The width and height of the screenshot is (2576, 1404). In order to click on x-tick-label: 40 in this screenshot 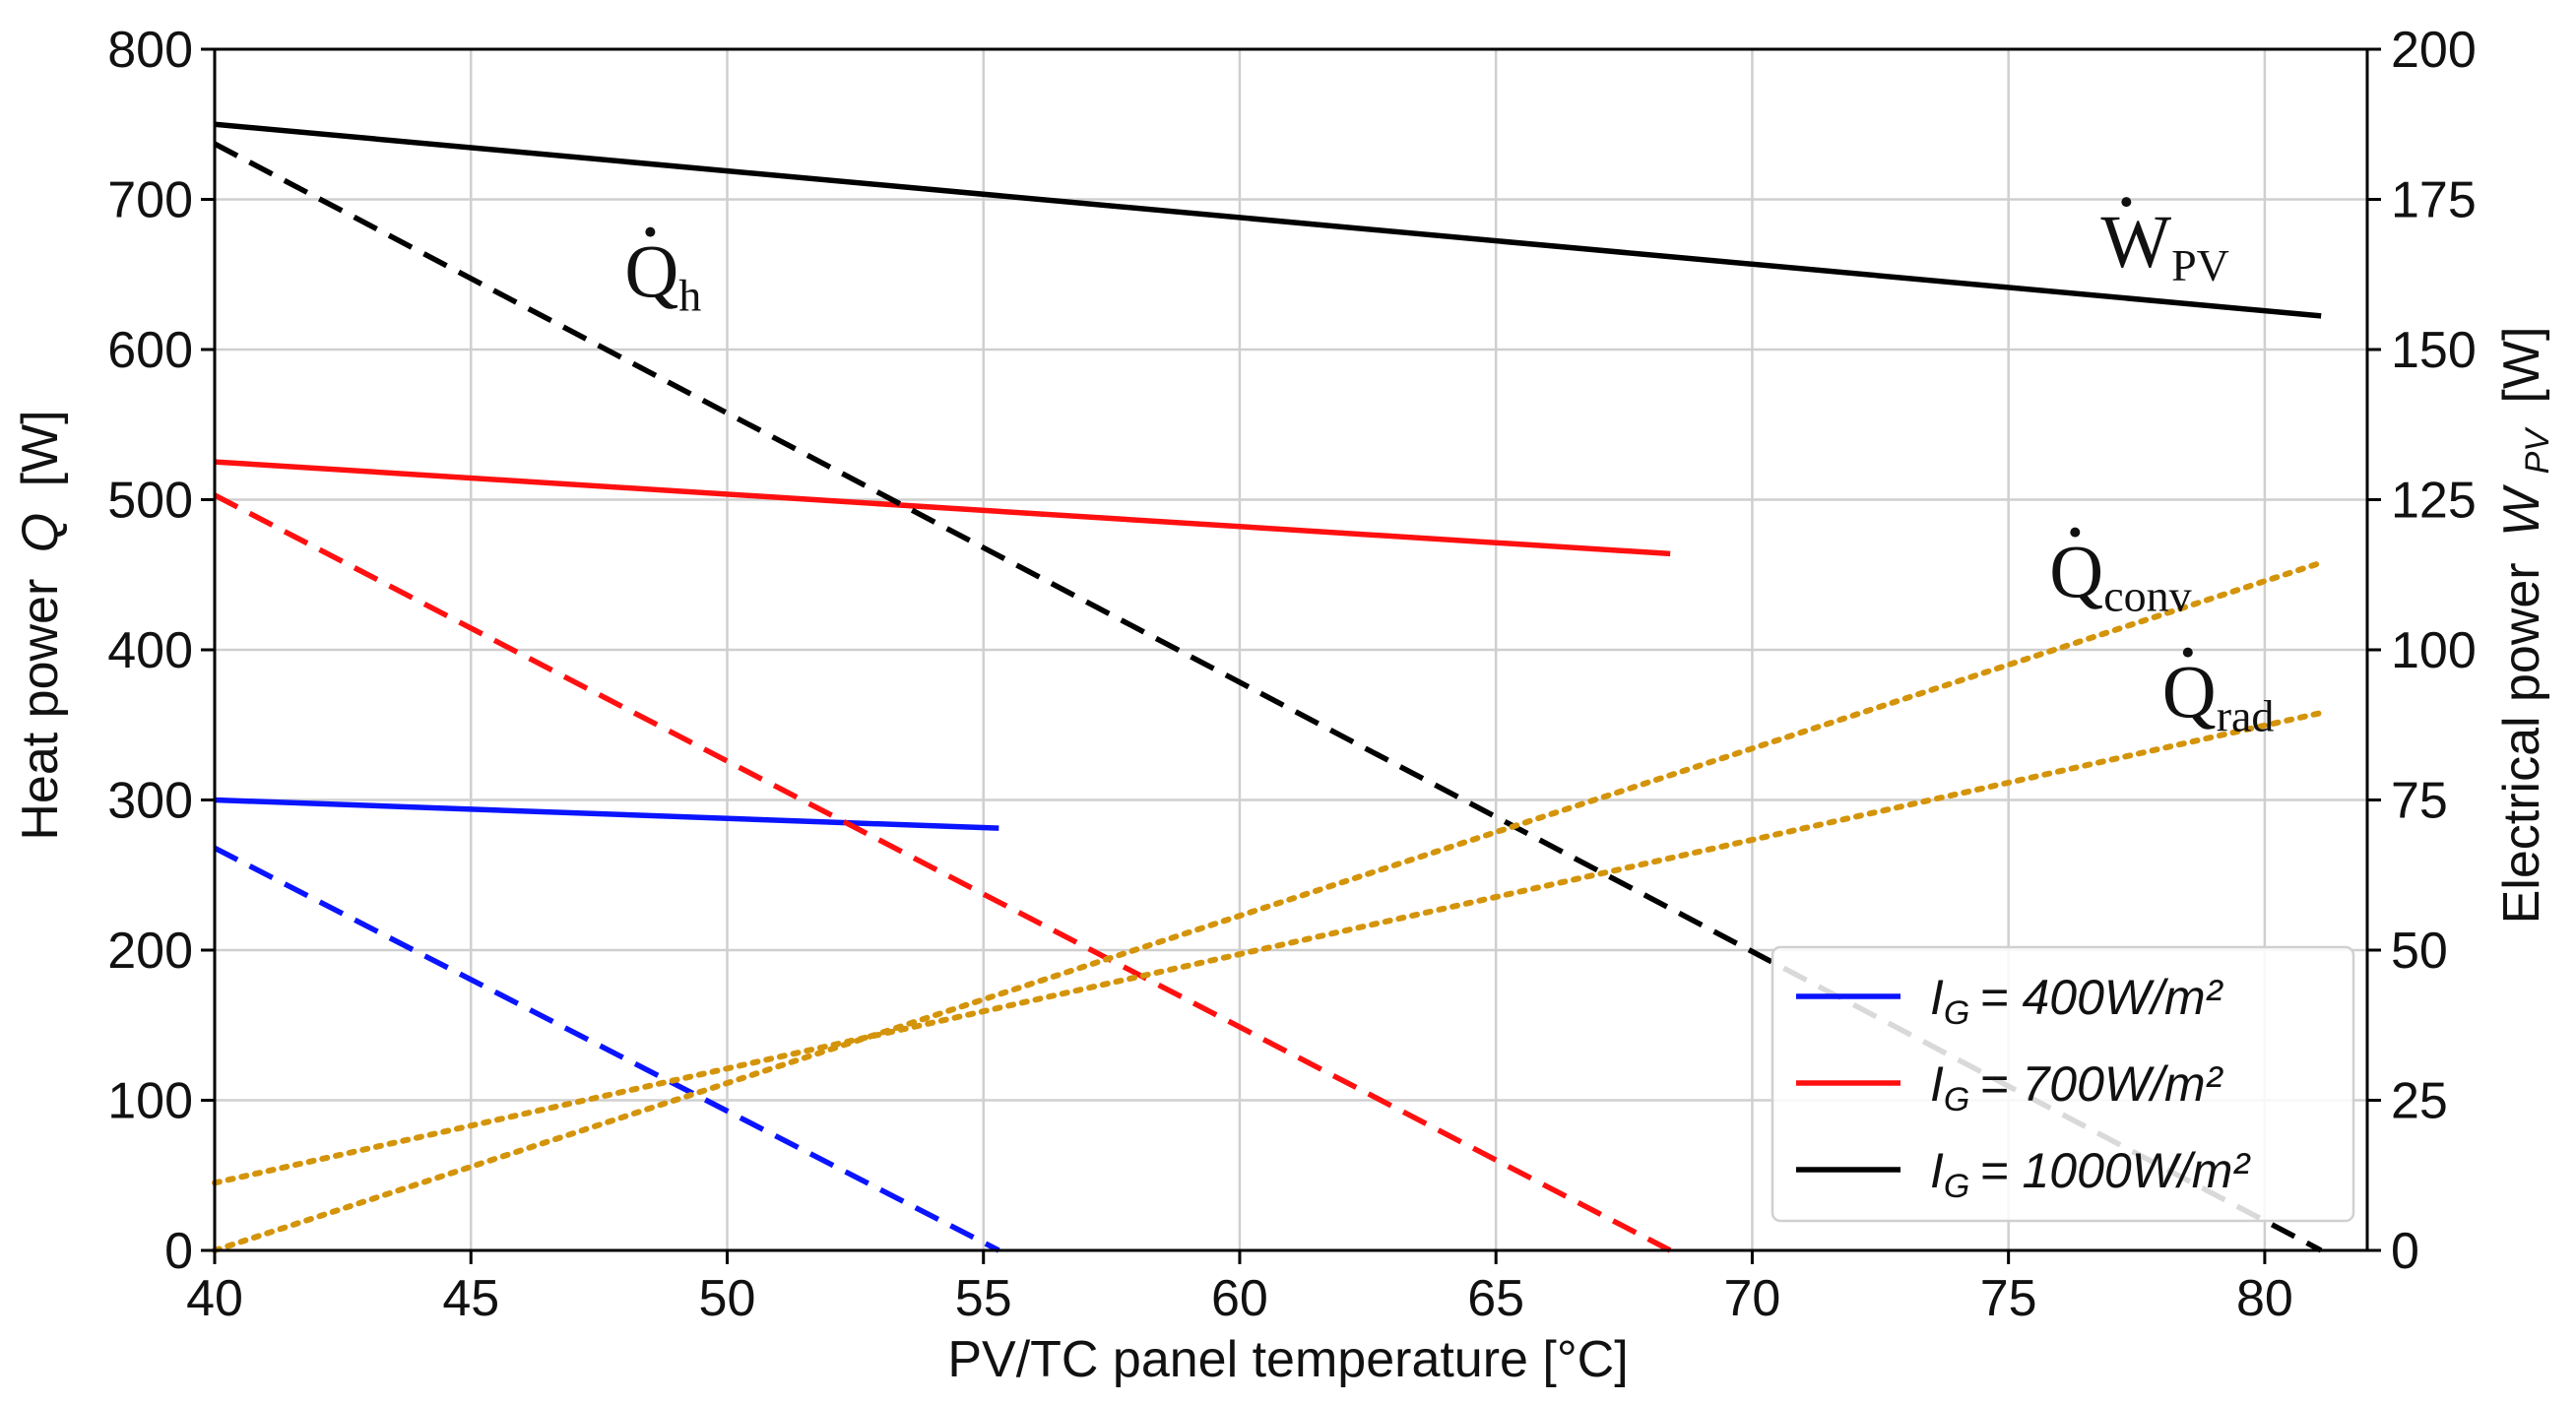, I will do `click(214, 1298)`.